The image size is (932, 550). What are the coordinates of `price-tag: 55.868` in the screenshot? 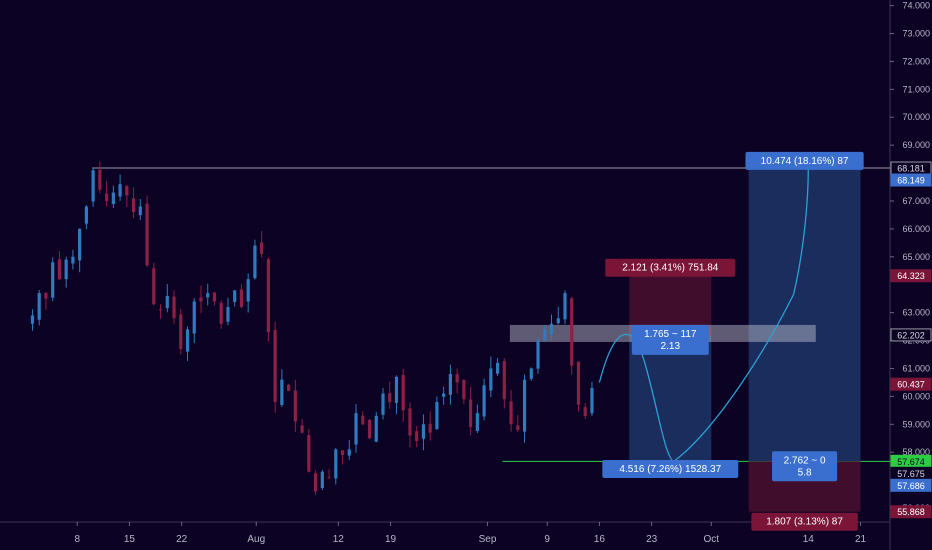 It's located at (911, 512).